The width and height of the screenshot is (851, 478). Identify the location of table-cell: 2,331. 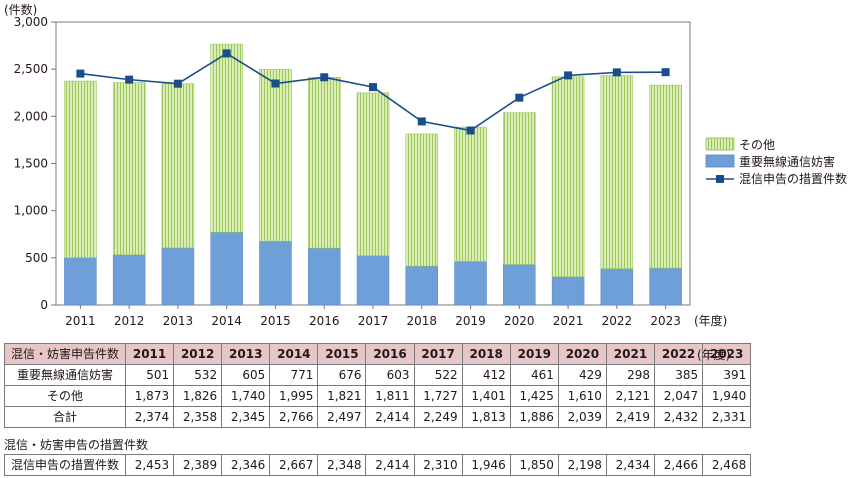
(727, 417).